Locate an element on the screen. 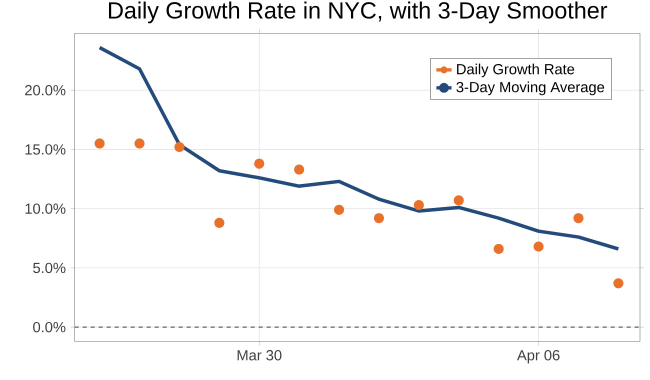  y-tick-label: 20.0% is located at coordinates (45, 90).